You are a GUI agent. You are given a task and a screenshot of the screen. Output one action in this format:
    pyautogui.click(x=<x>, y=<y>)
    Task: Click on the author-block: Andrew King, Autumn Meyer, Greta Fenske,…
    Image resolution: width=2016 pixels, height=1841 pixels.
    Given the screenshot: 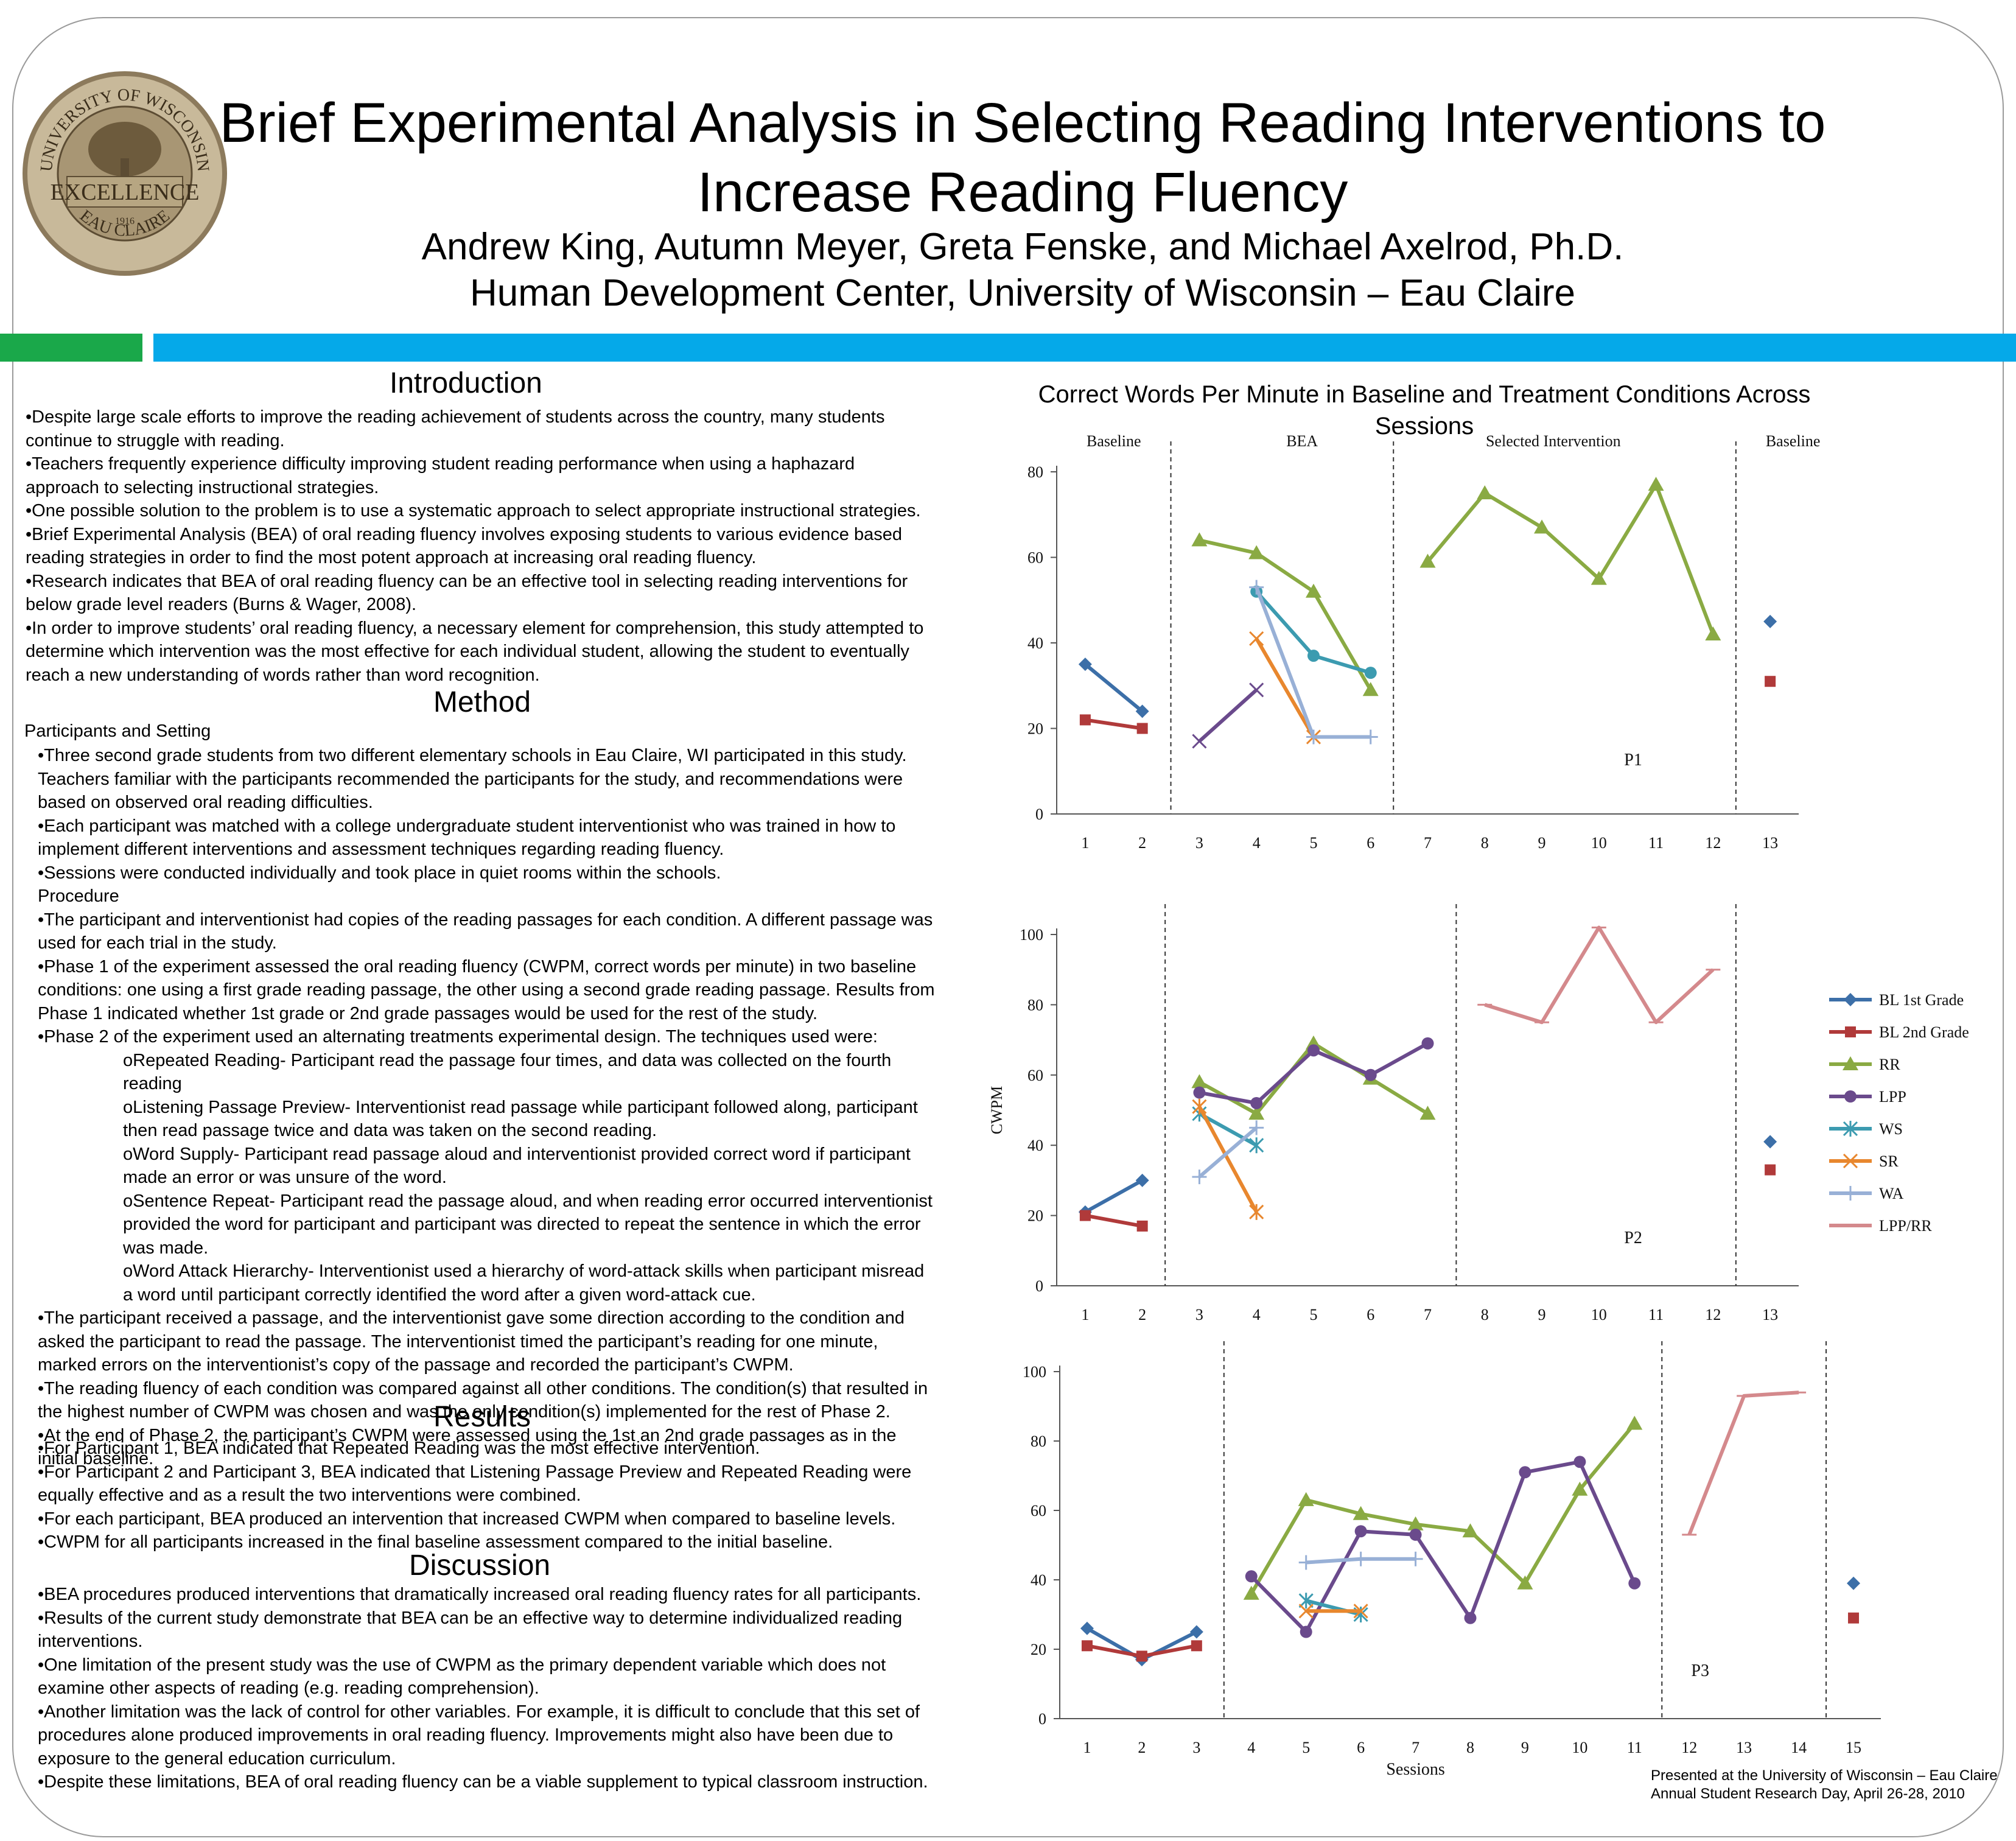 What is the action you would take?
    pyautogui.click(x=1023, y=270)
    